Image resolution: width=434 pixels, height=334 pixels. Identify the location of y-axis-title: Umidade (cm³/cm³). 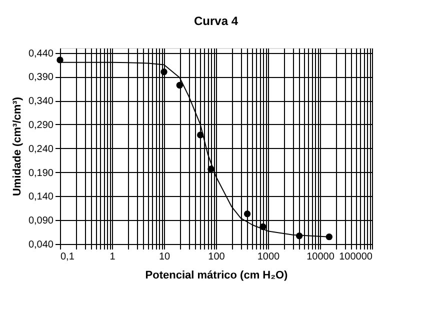
(17, 146).